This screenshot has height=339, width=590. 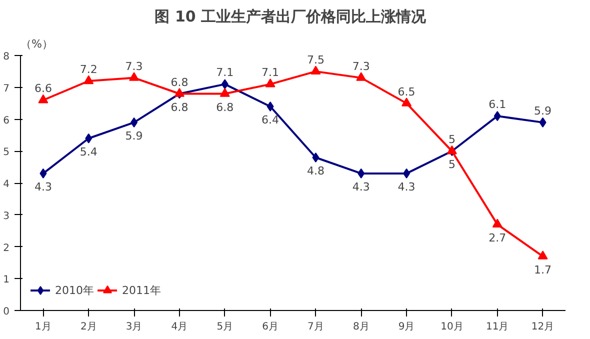 What do you see at coordinates (543, 269) in the screenshot?
I see `data-label: 1.7` at bounding box center [543, 269].